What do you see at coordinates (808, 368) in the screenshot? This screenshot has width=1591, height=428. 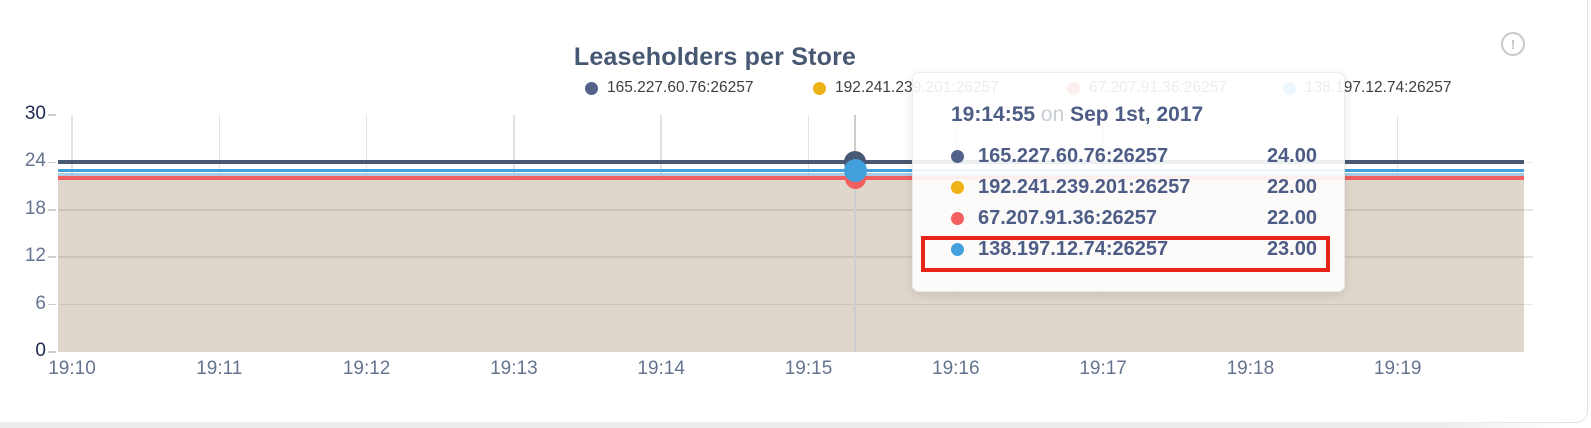 I see `x-axis-label: 19:15` at bounding box center [808, 368].